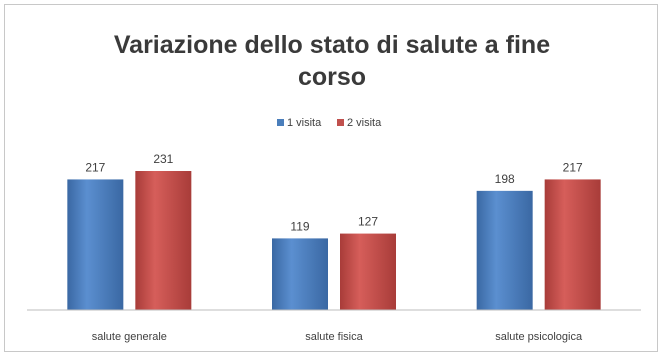 The image size is (664, 358). What do you see at coordinates (163, 159) in the screenshot?
I see `data-label-1-0: 231` at bounding box center [163, 159].